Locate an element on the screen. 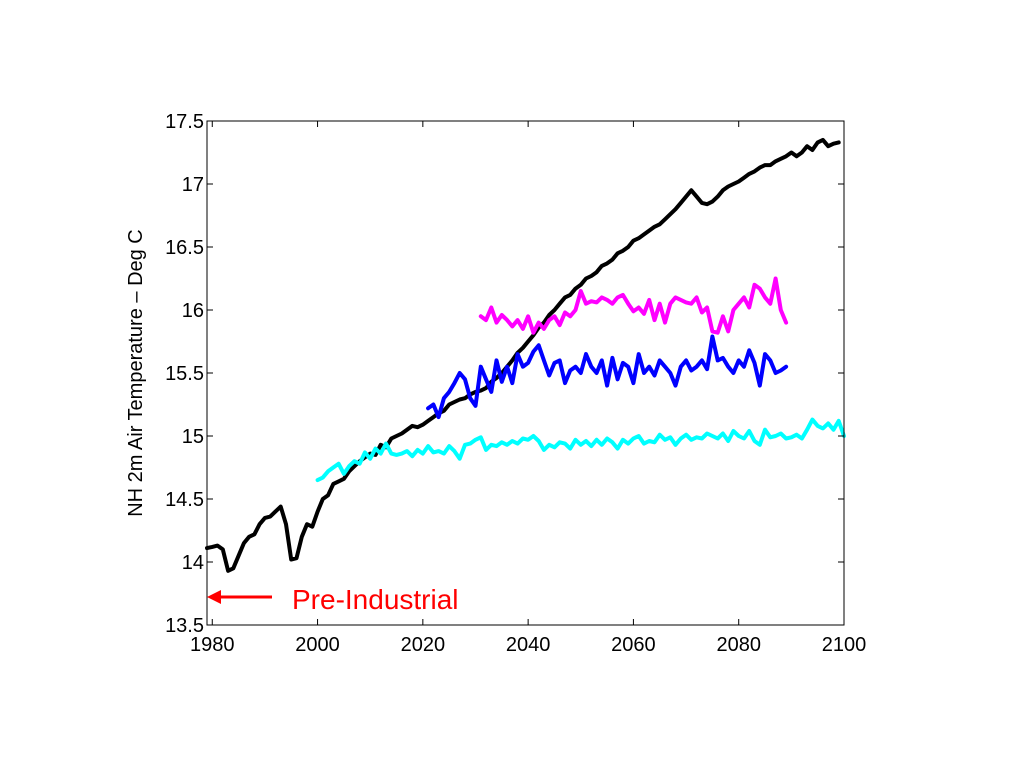 The width and height of the screenshot is (1024, 768). y-tick-label: 17.5 is located at coordinates (184, 122).